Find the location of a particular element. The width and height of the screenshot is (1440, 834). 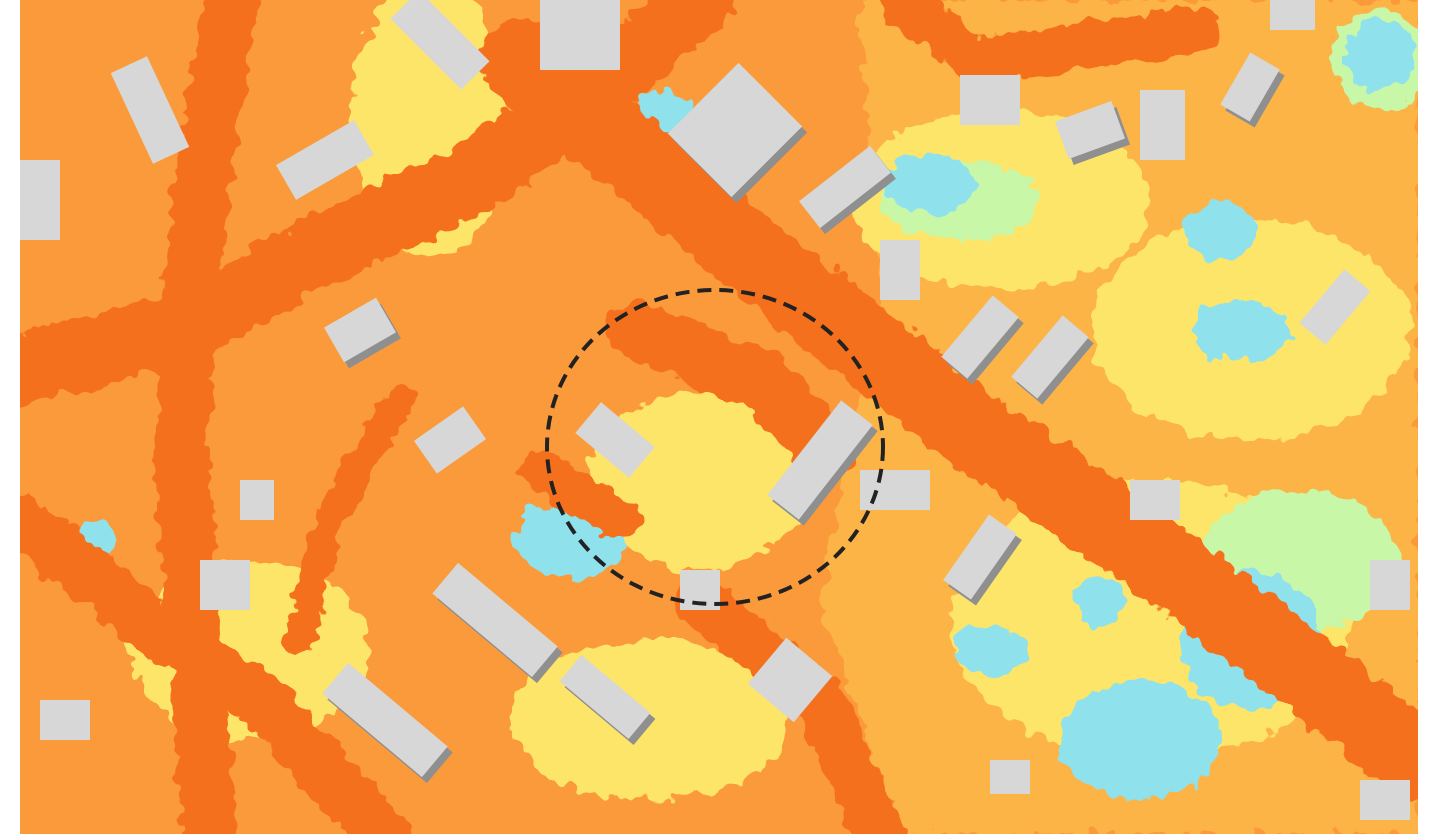

highlight-circle is located at coordinates (715, 447).